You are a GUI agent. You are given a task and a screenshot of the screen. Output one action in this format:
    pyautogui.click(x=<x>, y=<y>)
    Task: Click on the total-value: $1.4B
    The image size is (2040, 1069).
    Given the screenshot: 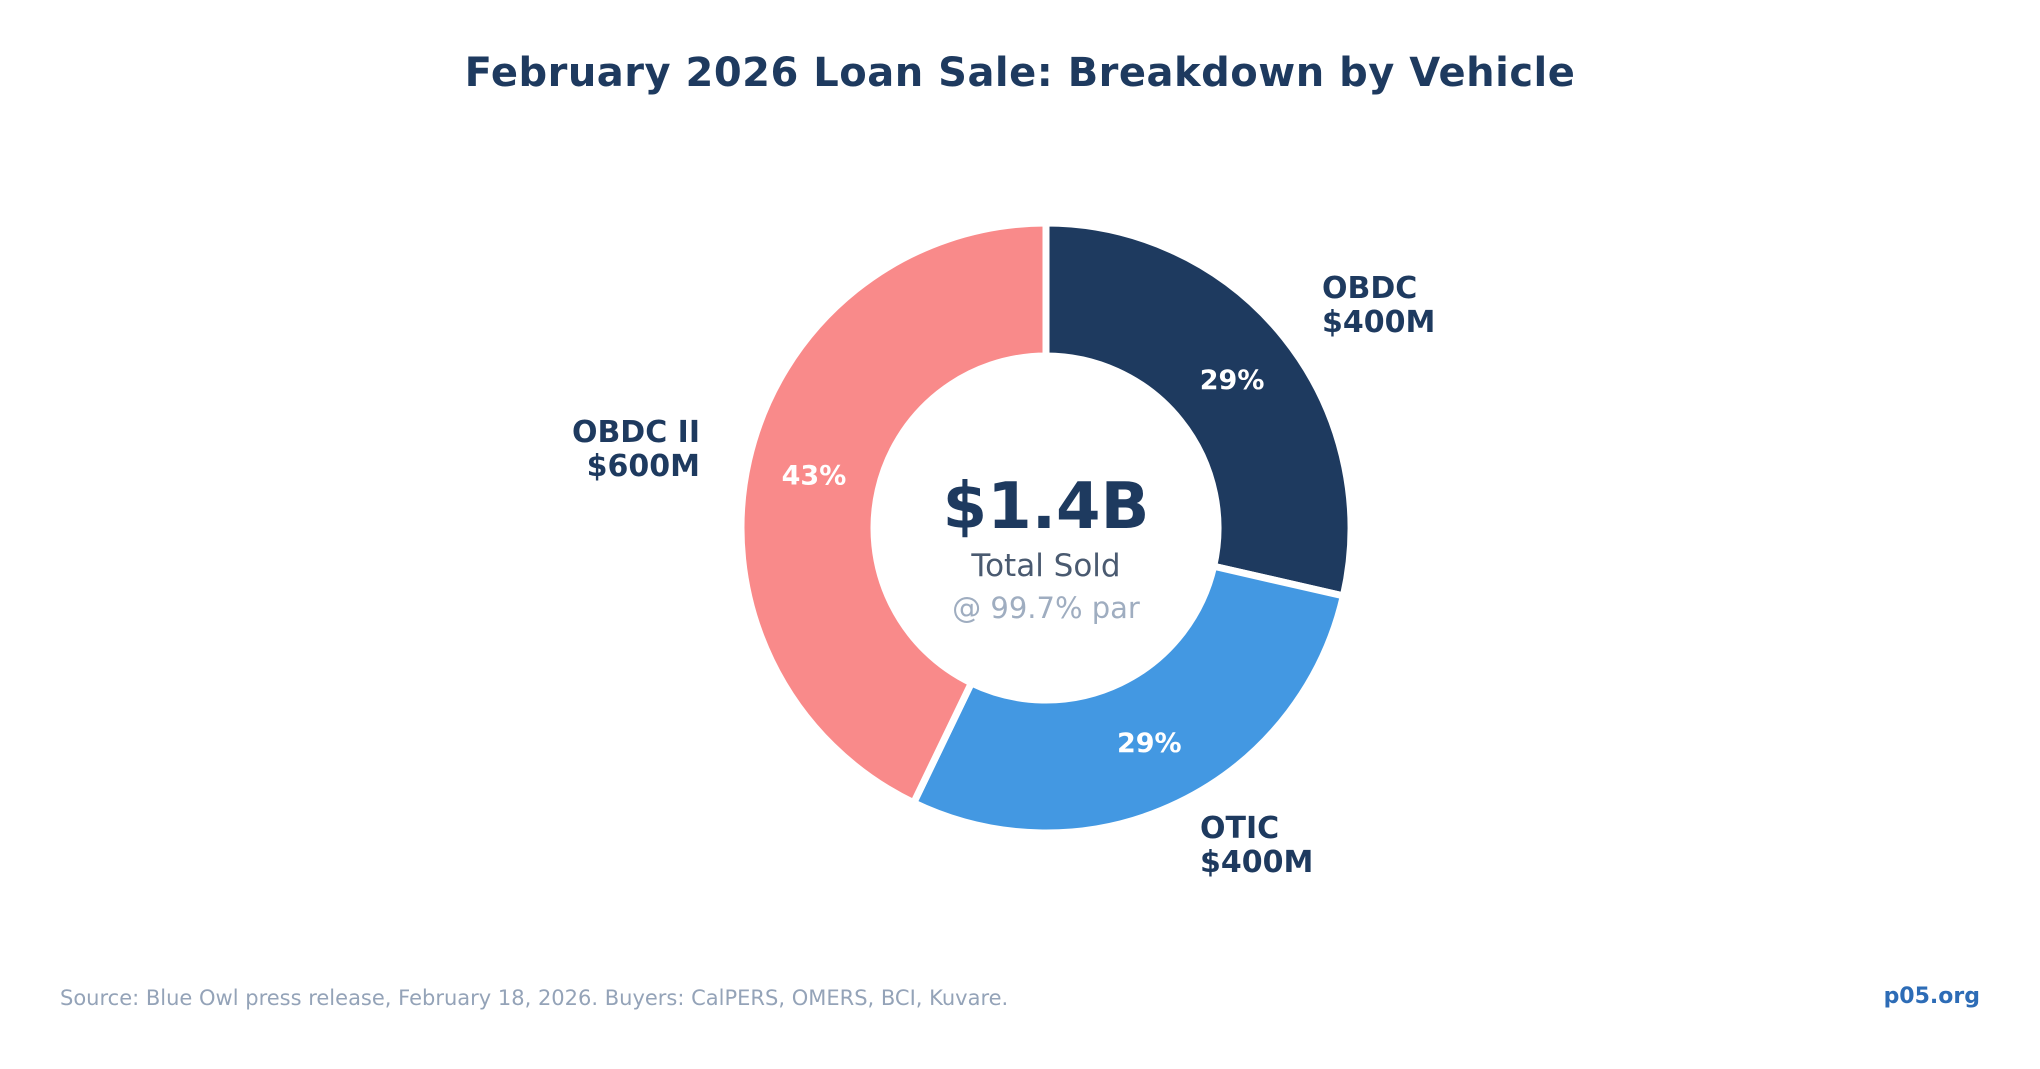 What is the action you would take?
    pyautogui.click(x=1046, y=507)
    